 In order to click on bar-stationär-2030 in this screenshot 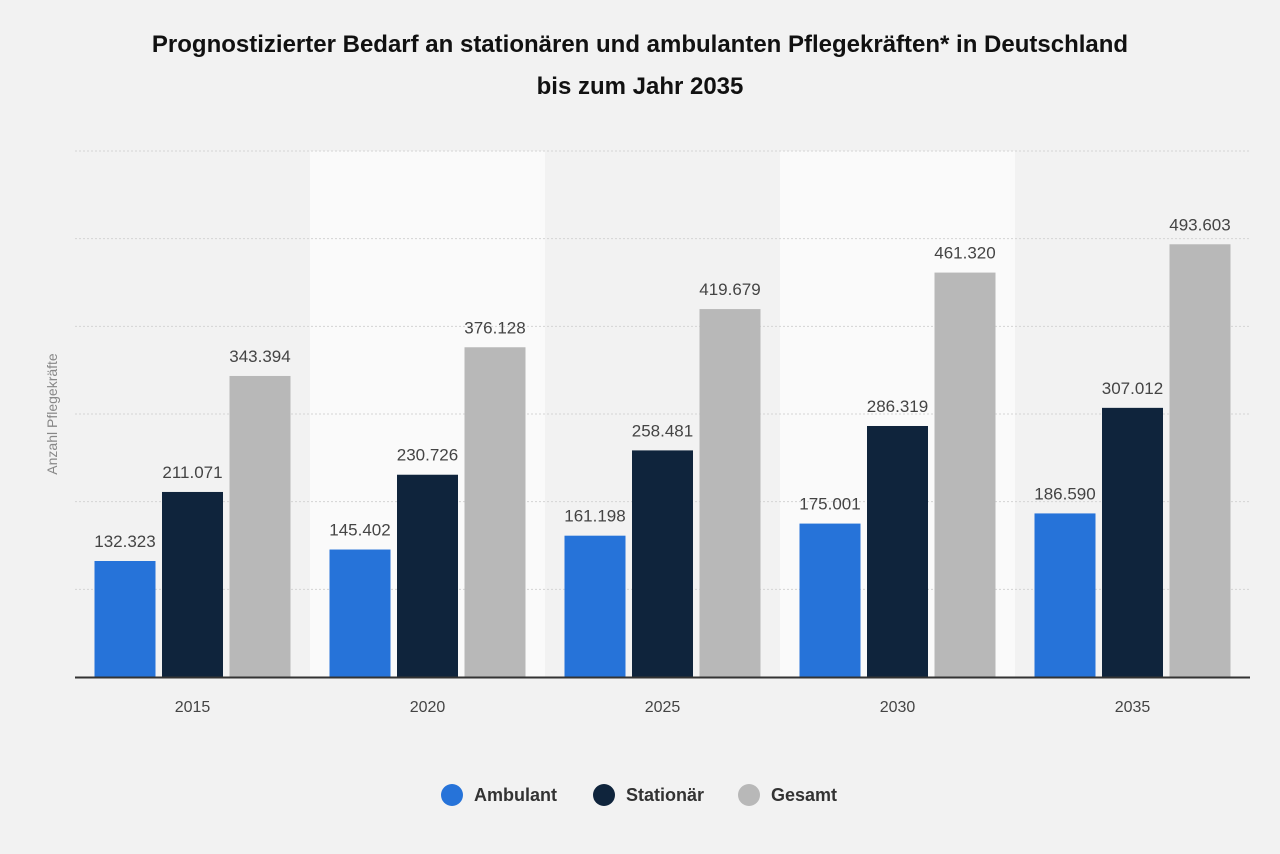, I will do `click(897, 551)`.